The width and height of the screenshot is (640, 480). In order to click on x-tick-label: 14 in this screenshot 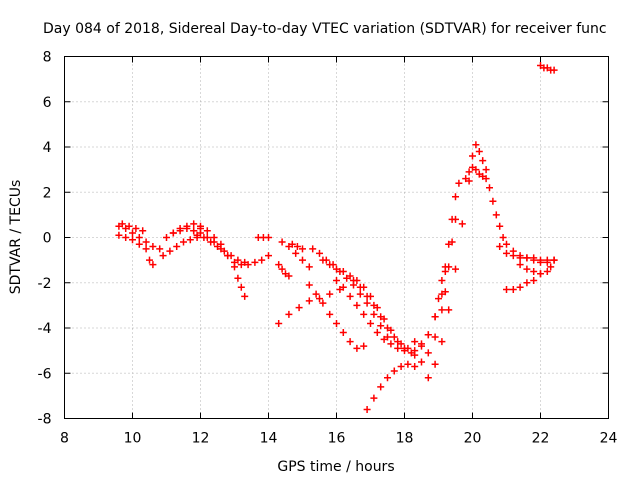, I will do `click(269, 439)`.